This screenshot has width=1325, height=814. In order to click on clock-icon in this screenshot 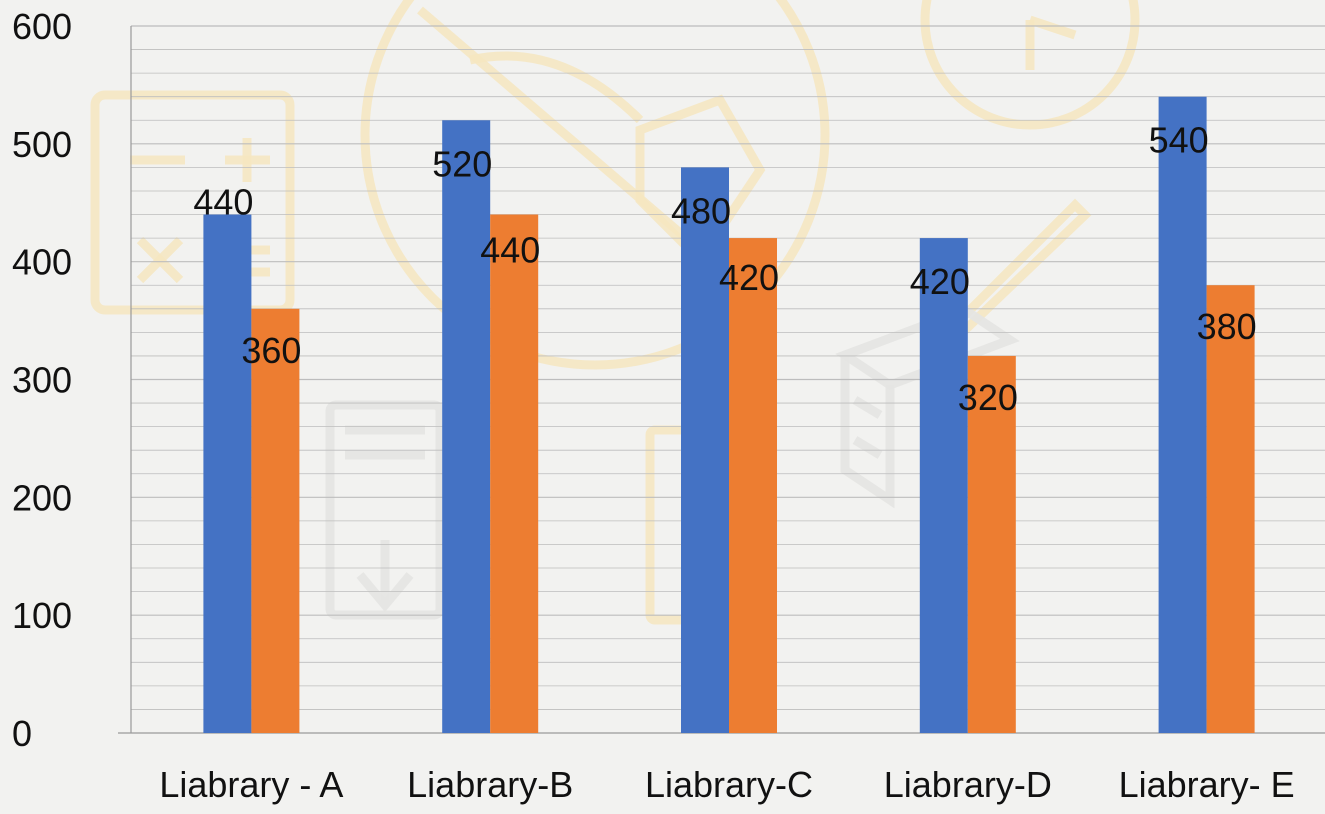, I will do `click(1030, 65)`.